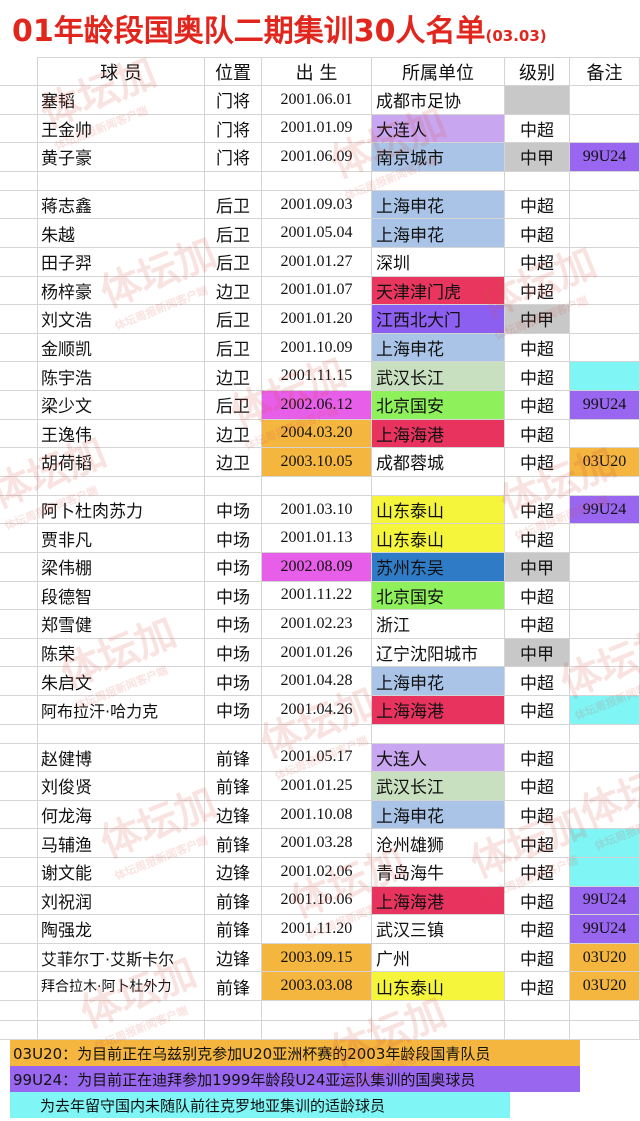 The image size is (640, 1121). Describe the element at coordinates (233, 129) in the screenshot. I see `position-cell: 门将` at that location.